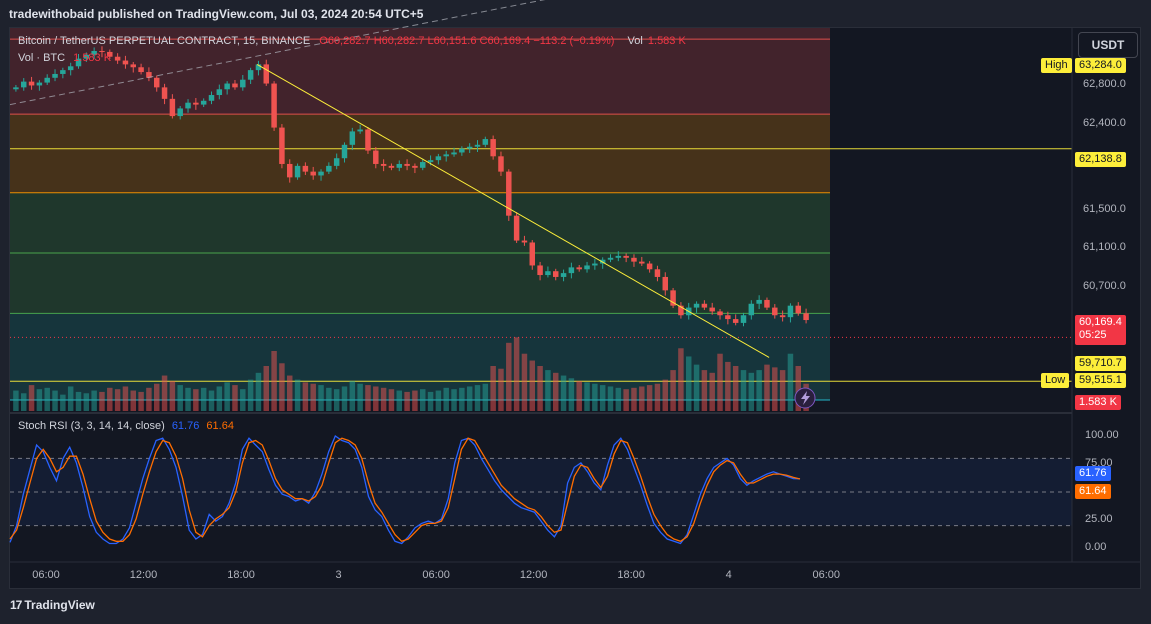 Image resolution: width=1151 pixels, height=624 pixels. Describe the element at coordinates (241, 575) in the screenshot. I see `time-tick-2: 18:00` at that location.